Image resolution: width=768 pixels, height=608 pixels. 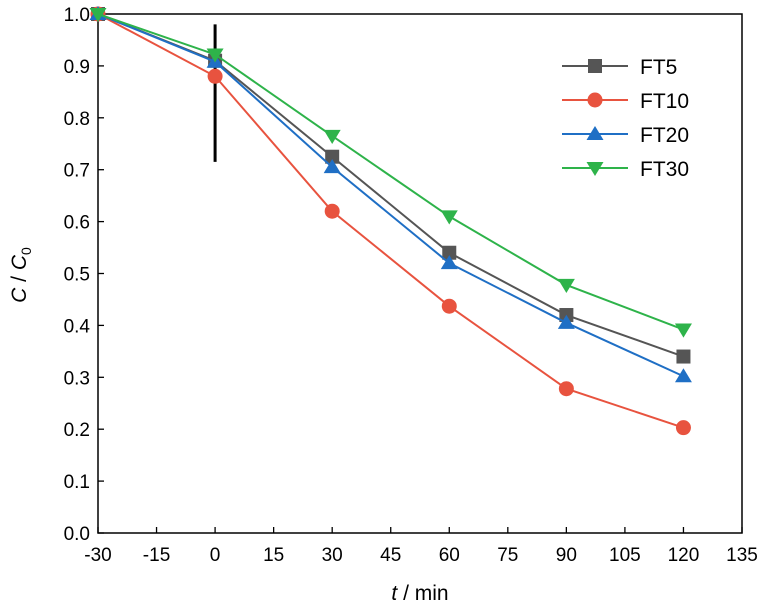 I want to click on y-tick-label: 0.8, so click(x=77, y=119).